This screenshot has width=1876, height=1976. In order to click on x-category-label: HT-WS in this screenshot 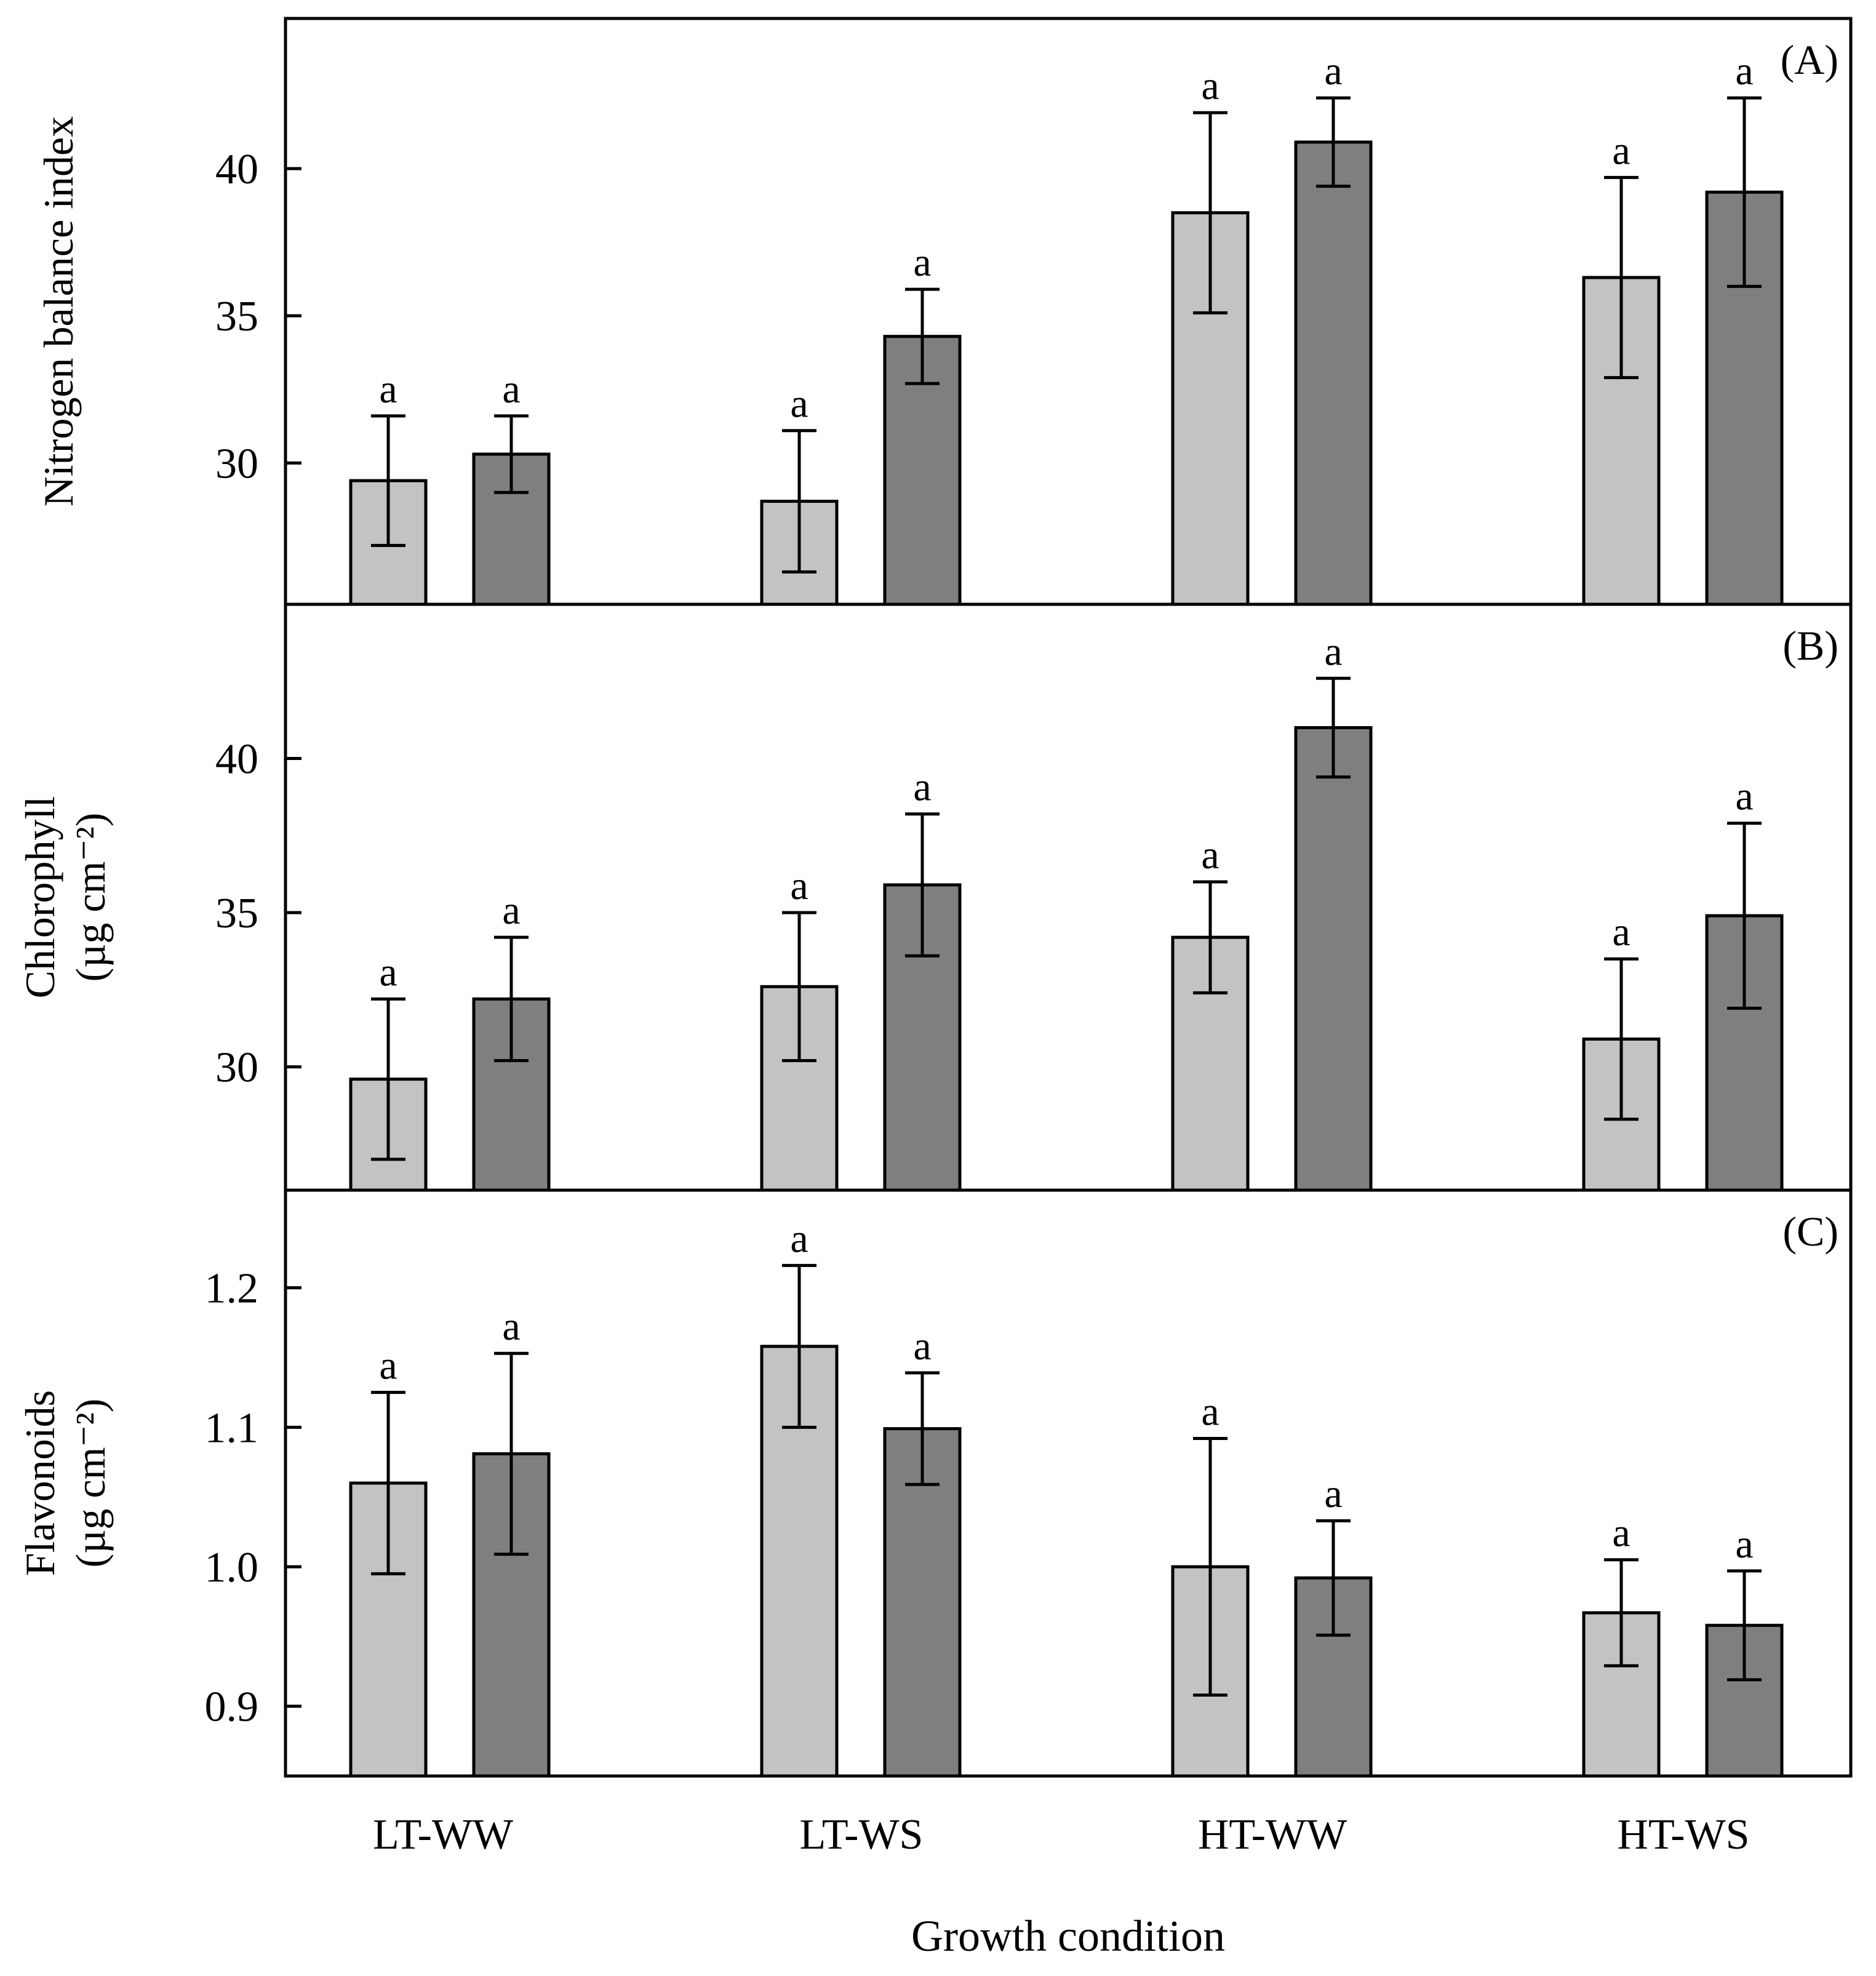, I will do `click(1683, 1834)`.